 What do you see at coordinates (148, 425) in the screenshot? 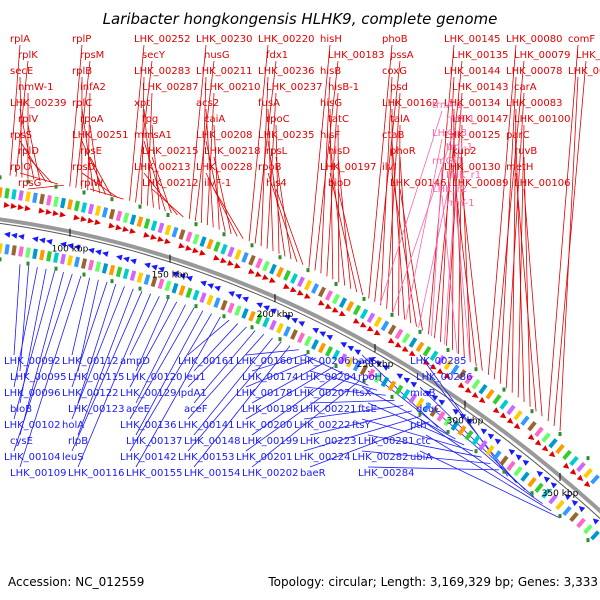
I see `reverse-gene-label: LHK_00136` at bounding box center [148, 425].